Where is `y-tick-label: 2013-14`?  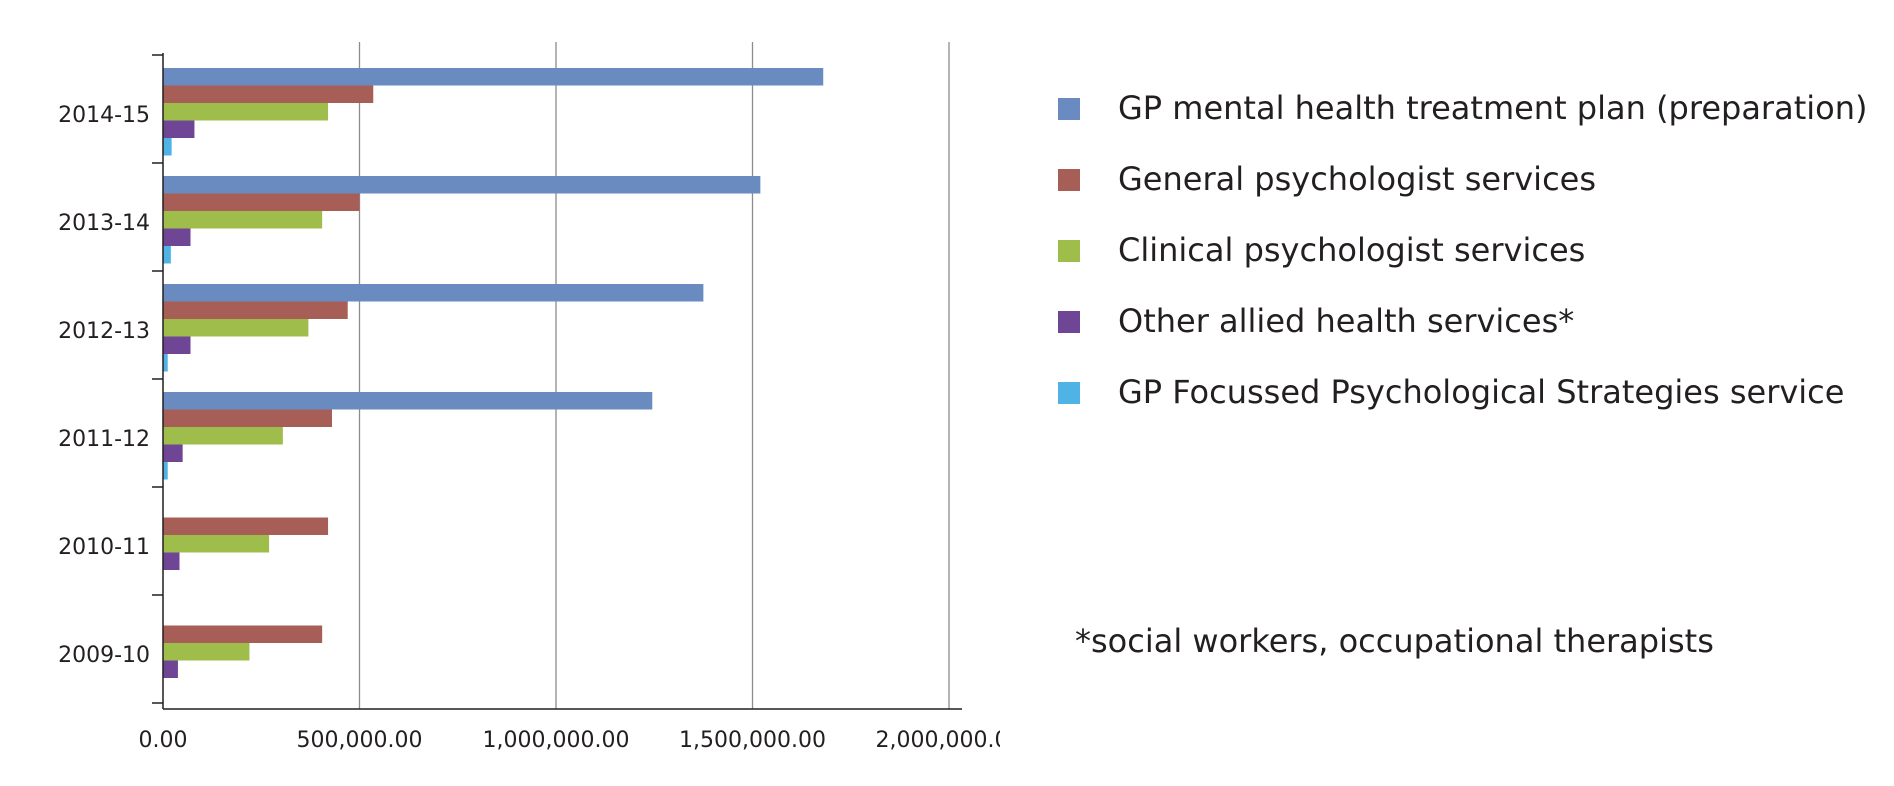
y-tick-label: 2013-14 is located at coordinates (104, 223).